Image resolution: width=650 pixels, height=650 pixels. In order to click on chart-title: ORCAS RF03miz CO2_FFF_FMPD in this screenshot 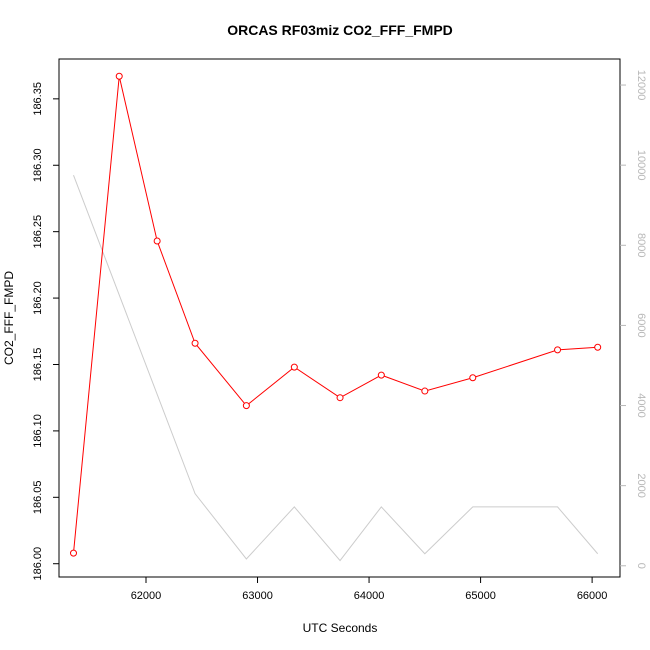, I will do `click(340, 30)`.